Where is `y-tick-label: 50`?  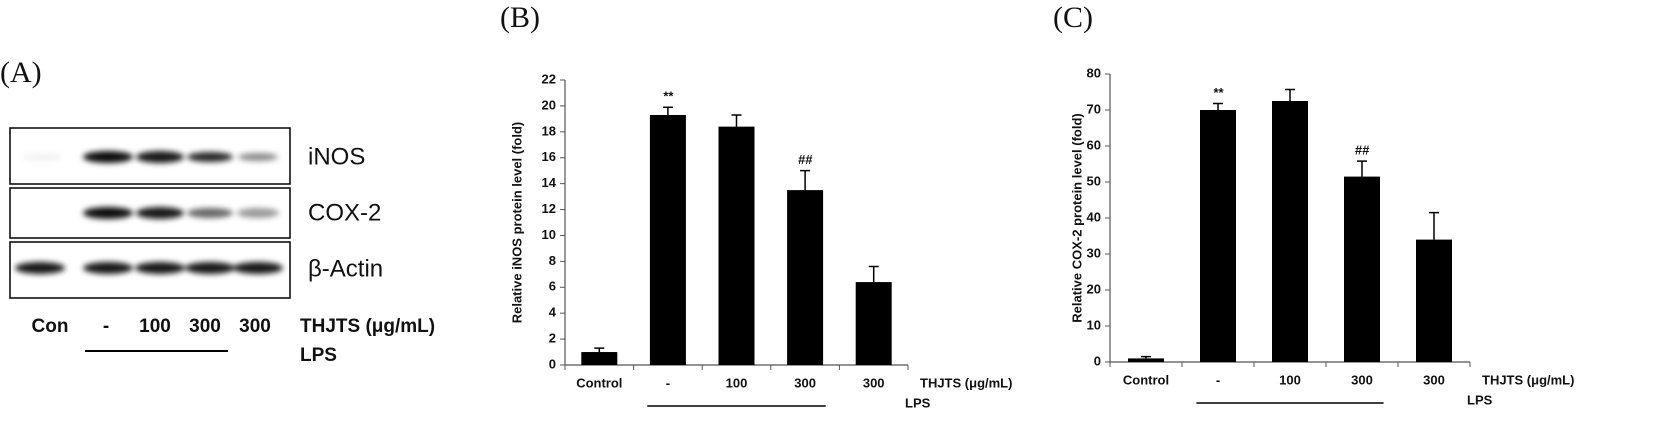
y-tick-label: 50 is located at coordinates (1094, 180).